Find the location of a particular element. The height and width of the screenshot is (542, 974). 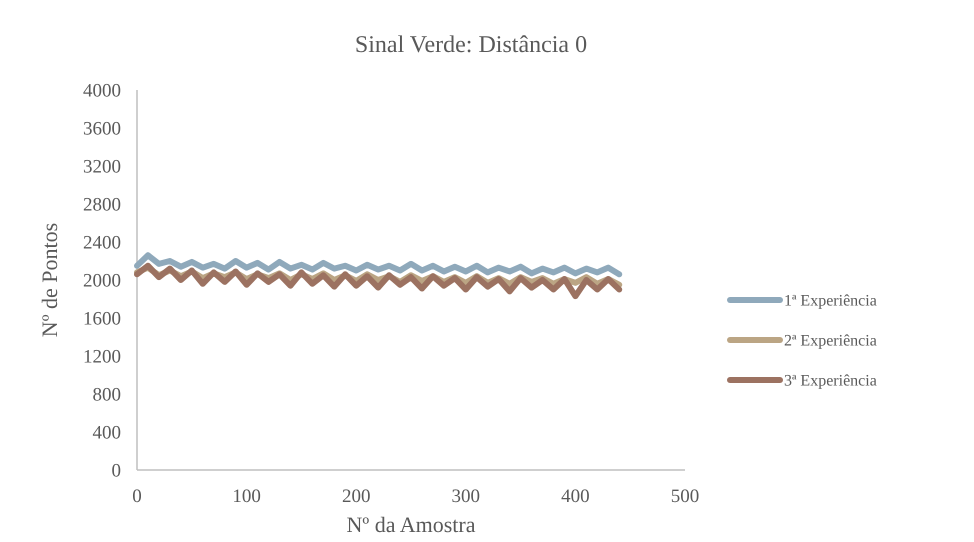

y-tick-label: 3600 is located at coordinates (102, 129).